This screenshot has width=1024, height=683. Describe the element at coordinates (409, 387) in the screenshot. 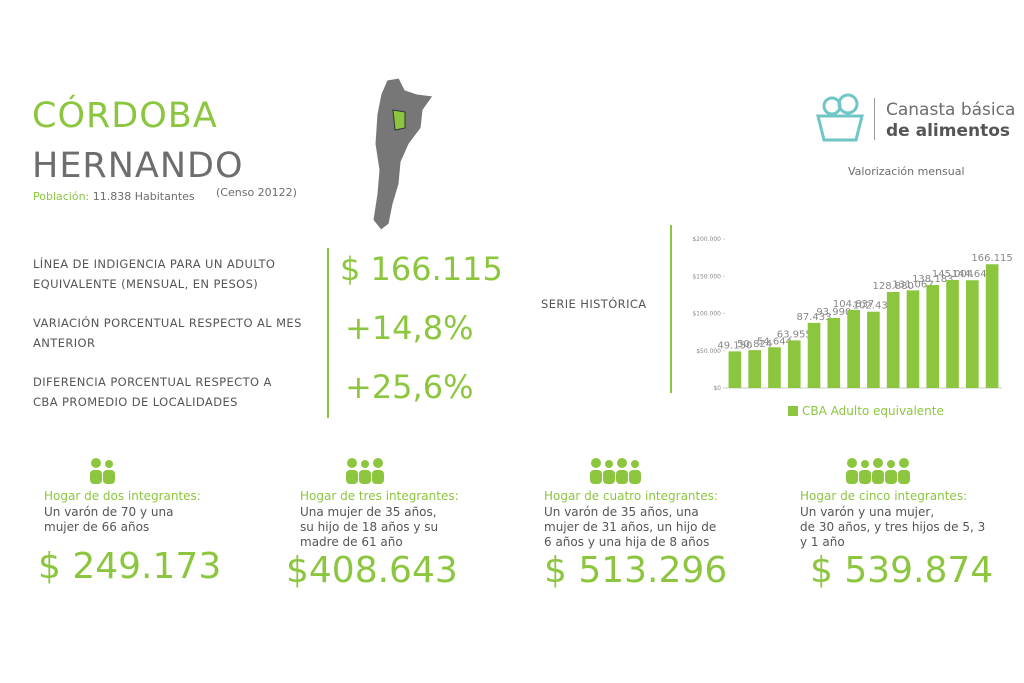

I see `indicator-value: +25,6%` at that location.